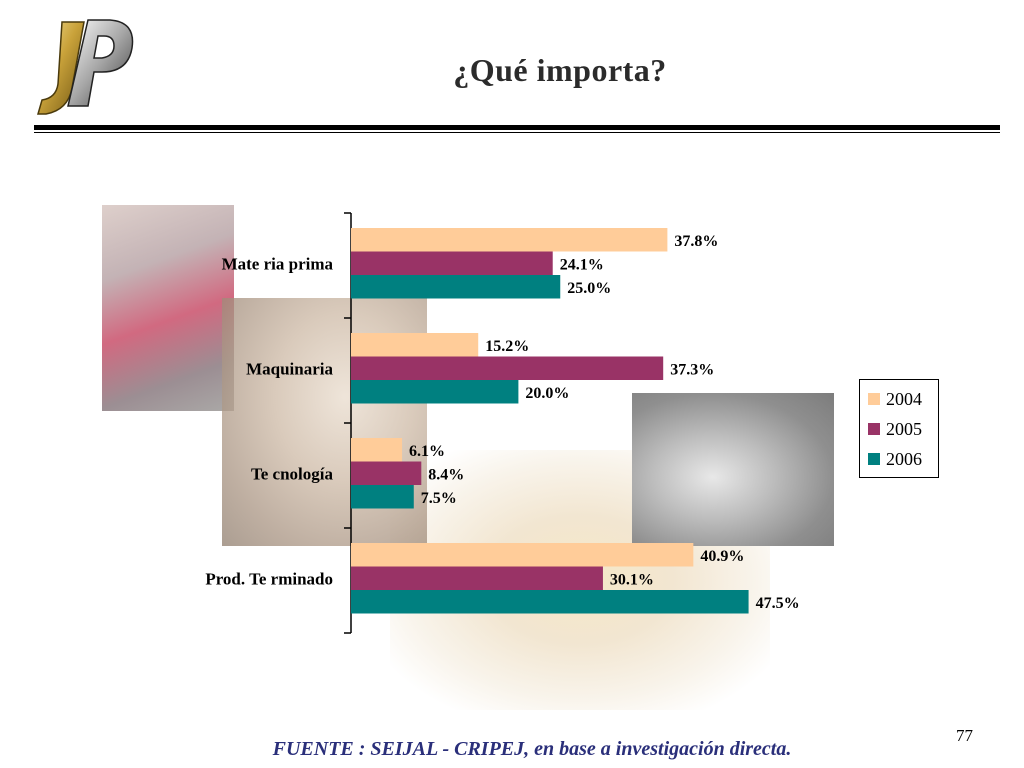 The image size is (1024, 768). I want to click on legend-label-2005: 2005, so click(904, 428).